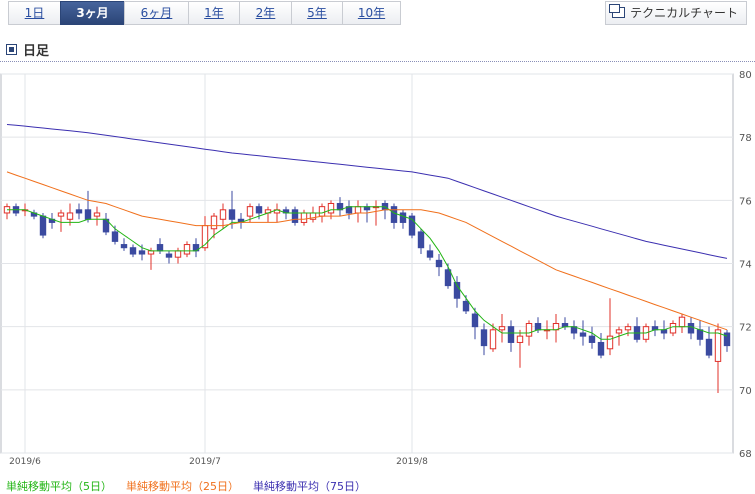 The width and height of the screenshot is (755, 494). I want to click on x-tick-label: 2019/6, so click(25, 461).